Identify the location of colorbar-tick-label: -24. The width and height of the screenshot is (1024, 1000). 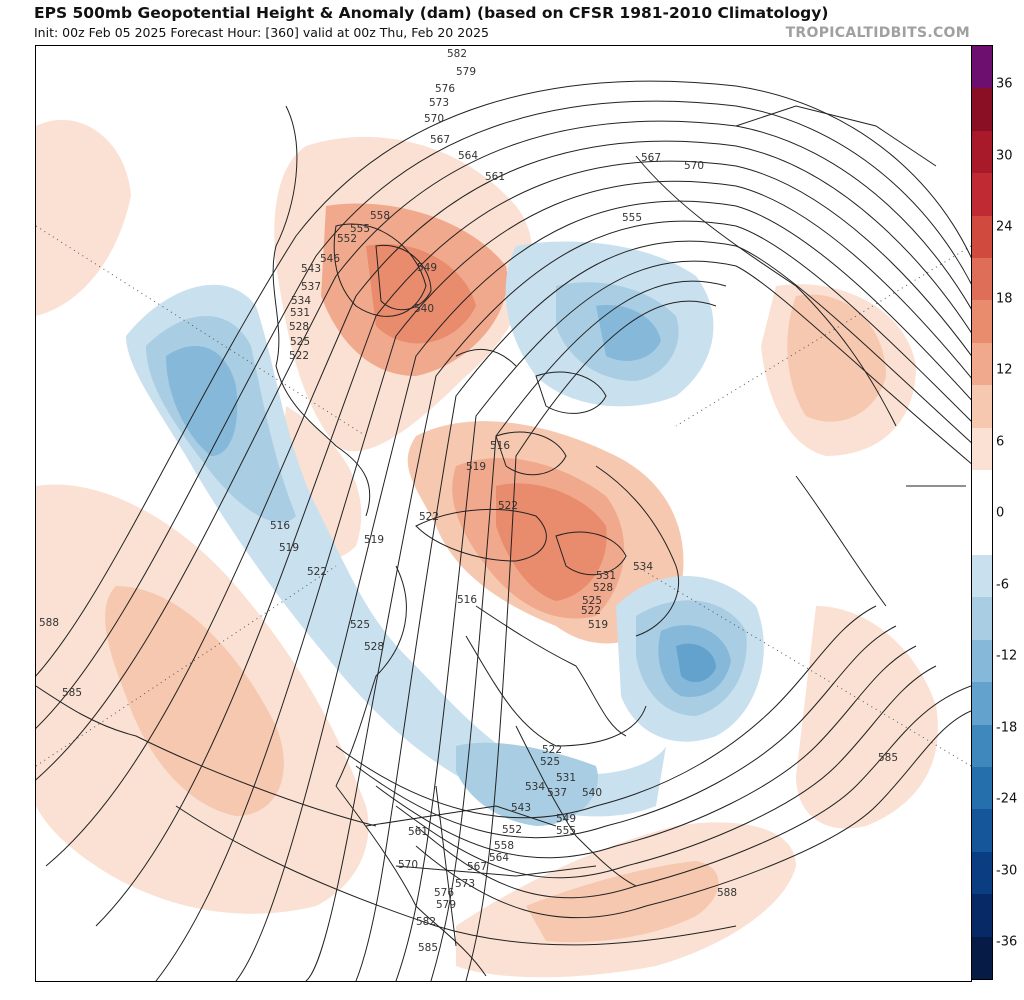
(1007, 799).